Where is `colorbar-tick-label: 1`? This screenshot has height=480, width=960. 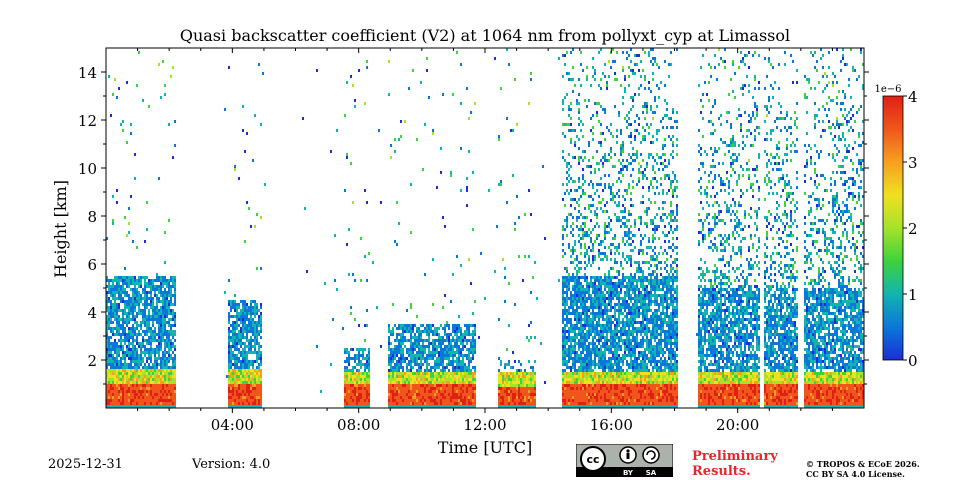 colorbar-tick-label: 1 is located at coordinates (913, 295).